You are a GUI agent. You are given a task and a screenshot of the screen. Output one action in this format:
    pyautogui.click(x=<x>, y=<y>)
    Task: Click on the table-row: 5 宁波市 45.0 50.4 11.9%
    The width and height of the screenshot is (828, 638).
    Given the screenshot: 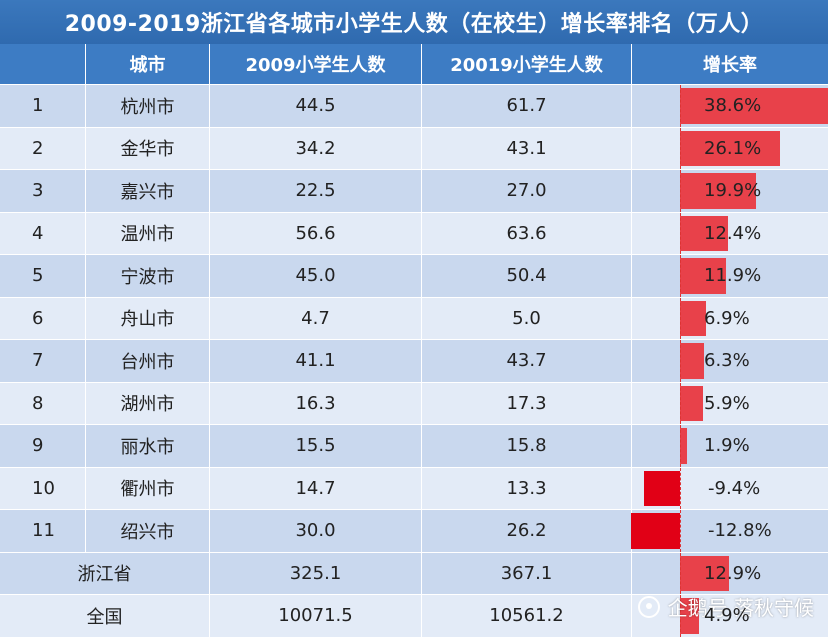 What is the action you would take?
    pyautogui.click(x=414, y=276)
    